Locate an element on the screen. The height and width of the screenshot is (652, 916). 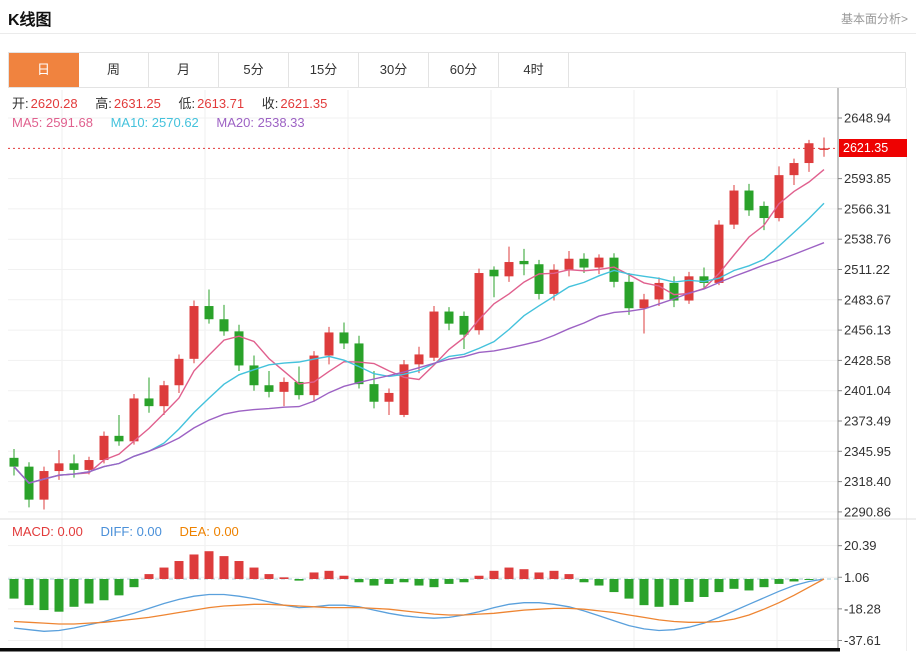
tab-4hour: 4时 is located at coordinates (534, 70).